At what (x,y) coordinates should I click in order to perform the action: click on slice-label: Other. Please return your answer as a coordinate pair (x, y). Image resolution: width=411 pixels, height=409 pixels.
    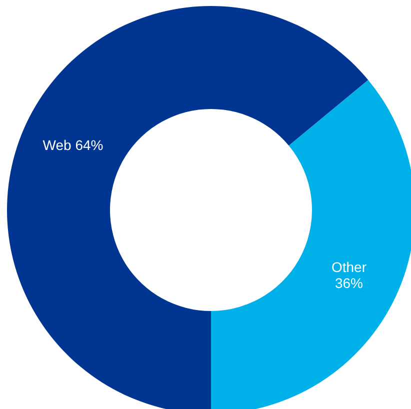
    Looking at the image, I should click on (349, 267).